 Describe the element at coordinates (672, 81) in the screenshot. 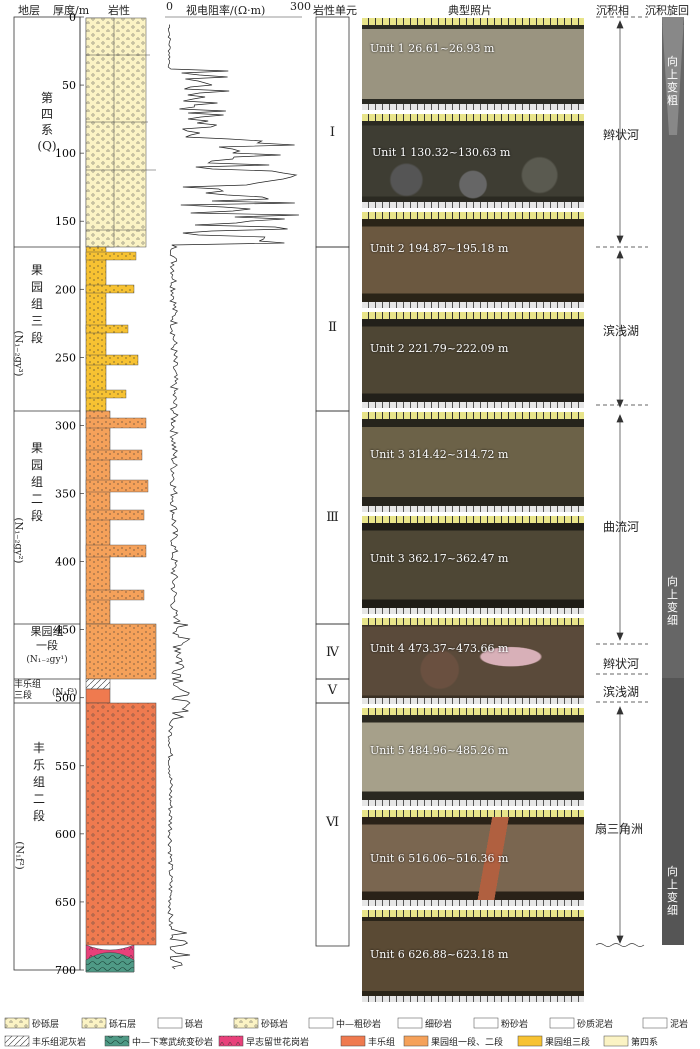

I see `cycle-label-1: 向上变粗` at that location.